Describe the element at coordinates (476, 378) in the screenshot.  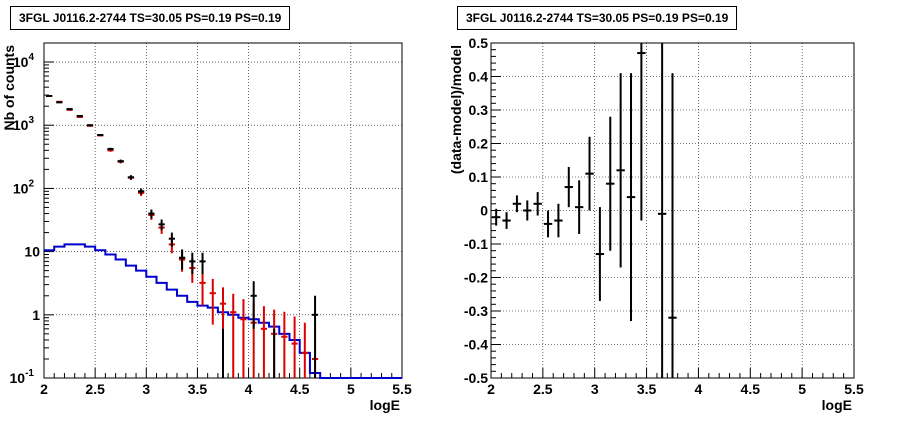
I see `y-tick-label: -0.5` at that location.